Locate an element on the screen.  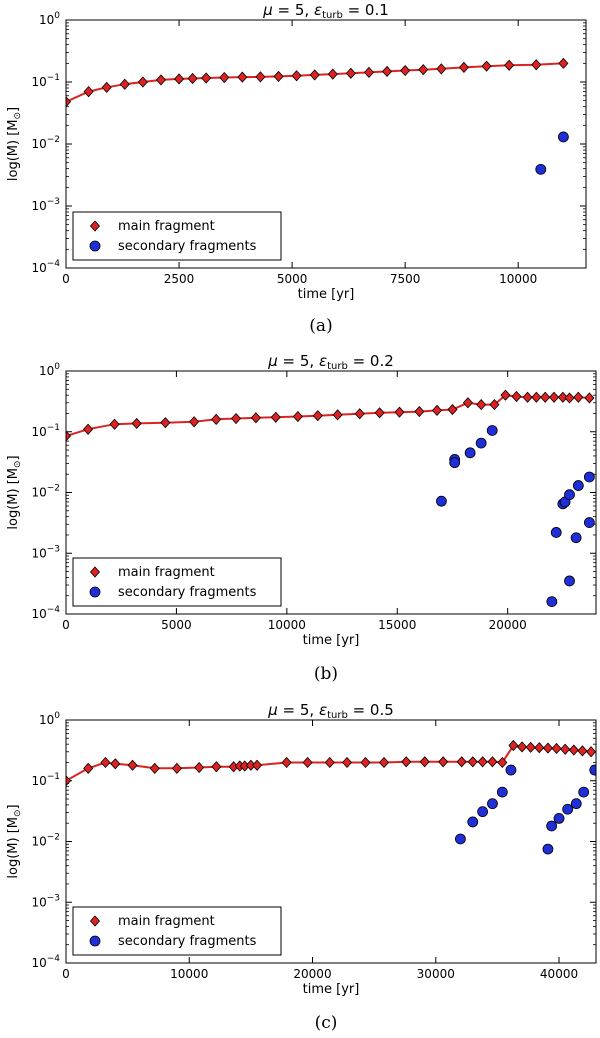
y-tick-label: 10⁰ is located at coordinates (49, 370).